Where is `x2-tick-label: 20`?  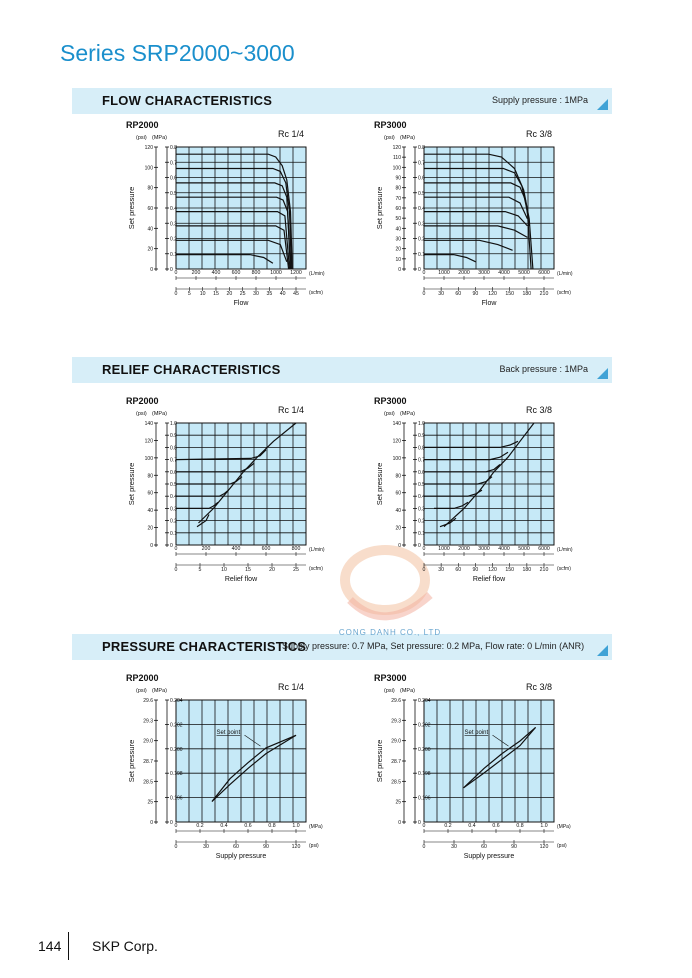
x2-tick-label: 20 is located at coordinates (272, 570).